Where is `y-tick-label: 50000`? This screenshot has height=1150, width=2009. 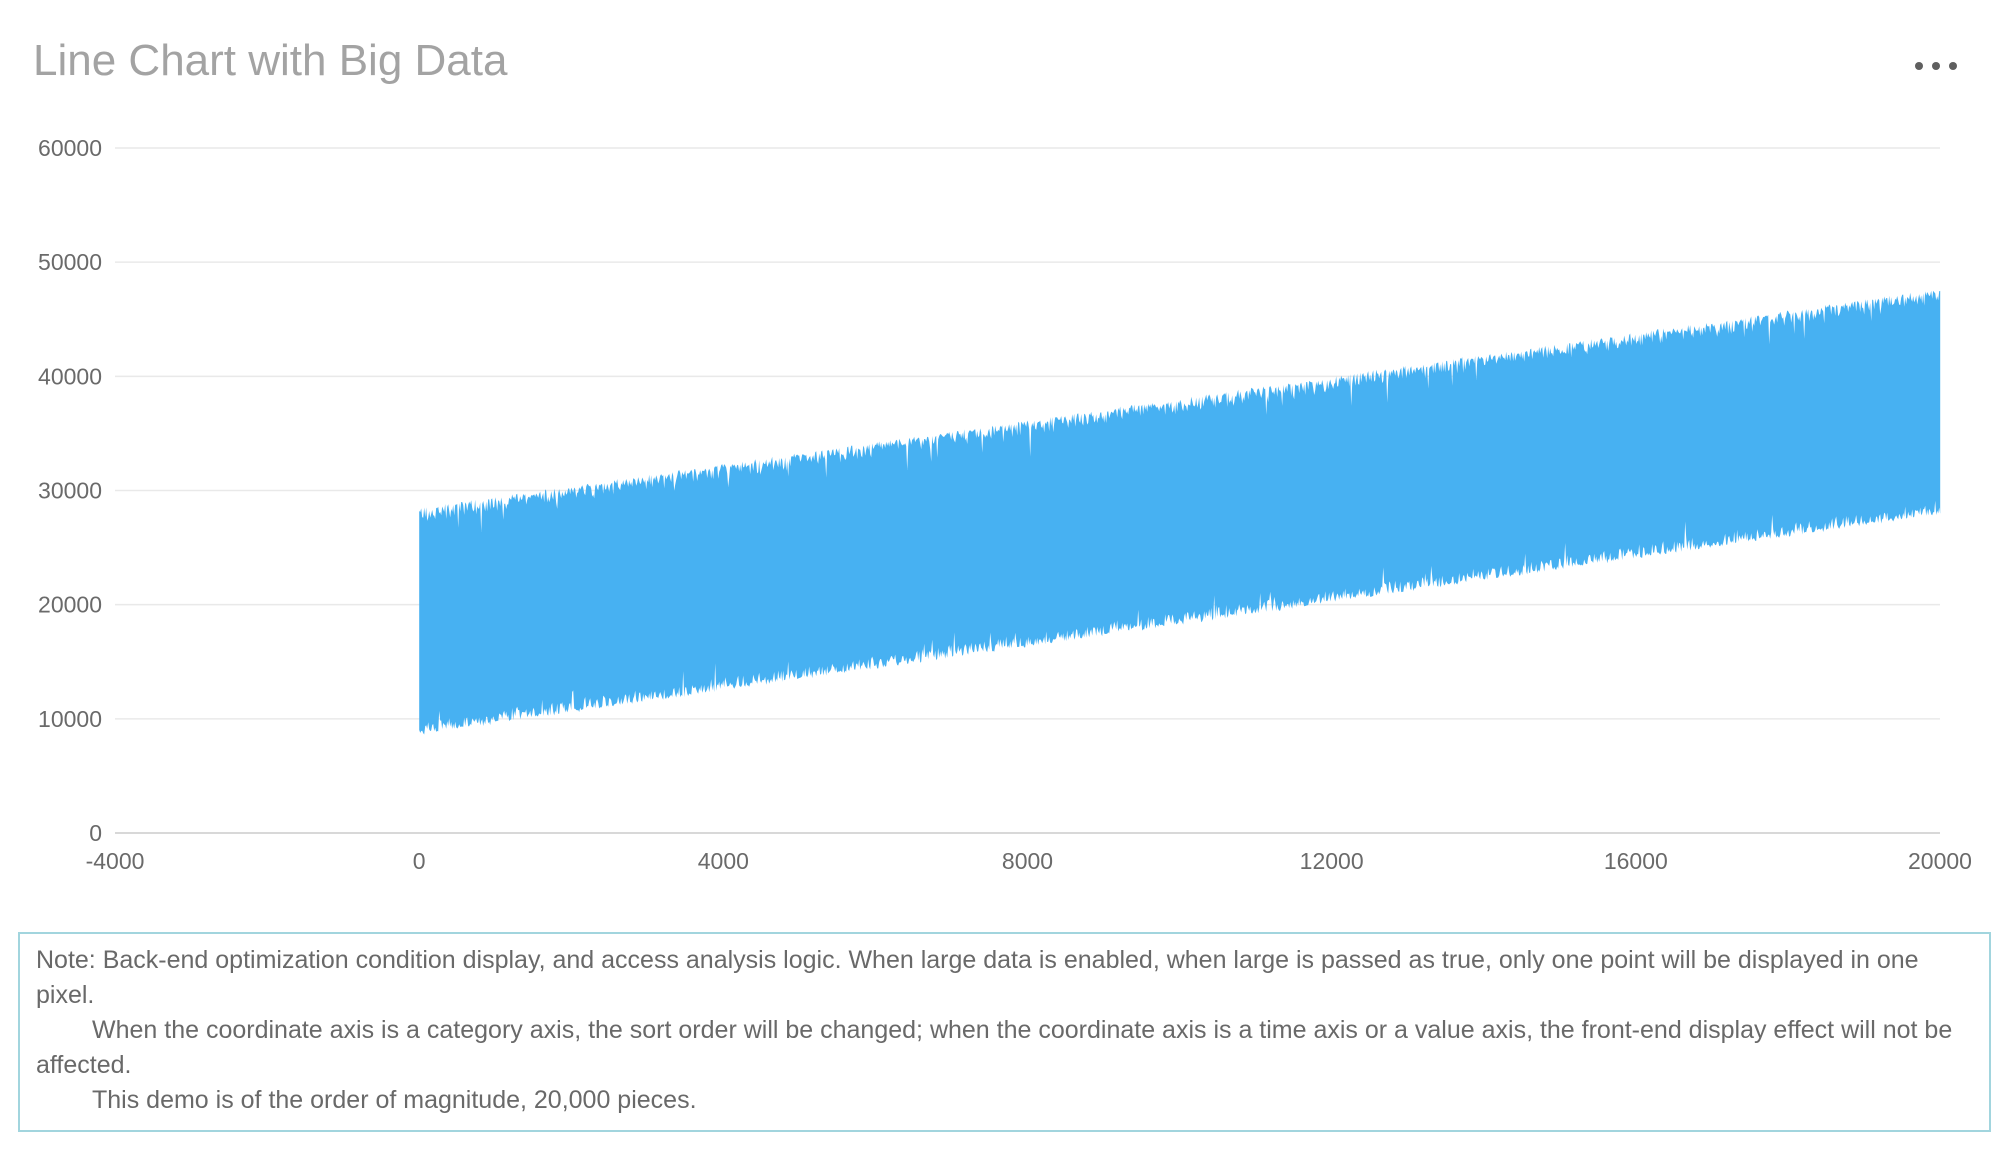
y-tick-label: 50000 is located at coordinates (70, 262).